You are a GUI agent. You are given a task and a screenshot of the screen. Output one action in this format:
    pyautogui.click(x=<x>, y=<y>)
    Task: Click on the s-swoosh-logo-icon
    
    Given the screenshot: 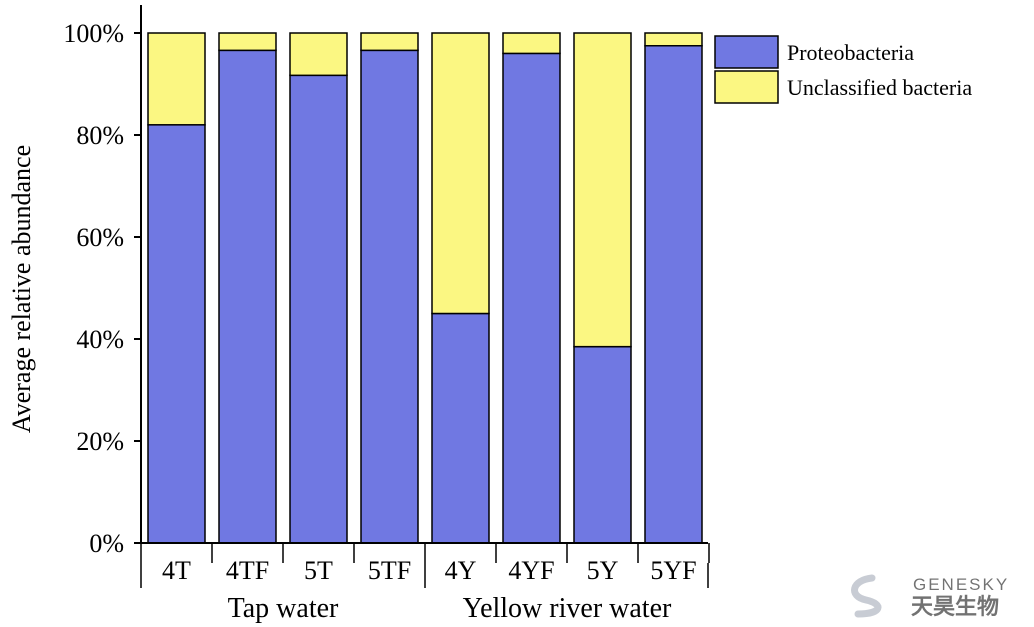 What is the action you would take?
    pyautogui.click(x=866, y=596)
    